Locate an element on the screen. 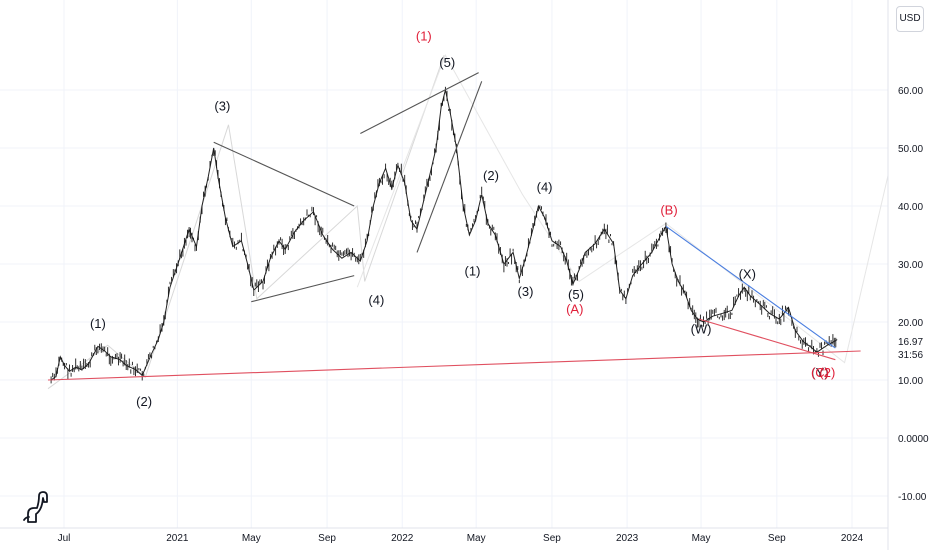  x-tick-label-4: 2022 is located at coordinates (402, 538).